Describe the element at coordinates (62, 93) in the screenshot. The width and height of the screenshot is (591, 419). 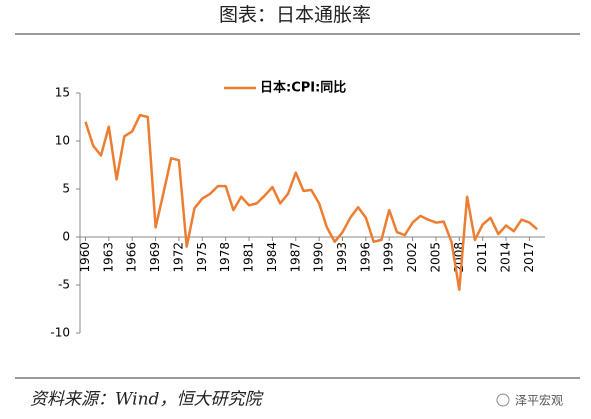
I see `y-tick-label: 15` at that location.